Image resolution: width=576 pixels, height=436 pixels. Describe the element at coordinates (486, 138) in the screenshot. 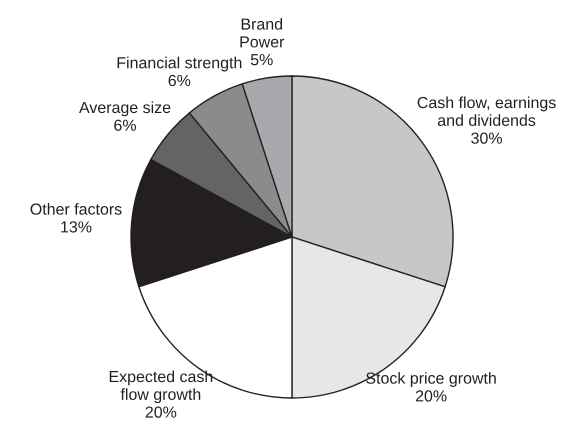

I see `data-label: 30%` at that location.